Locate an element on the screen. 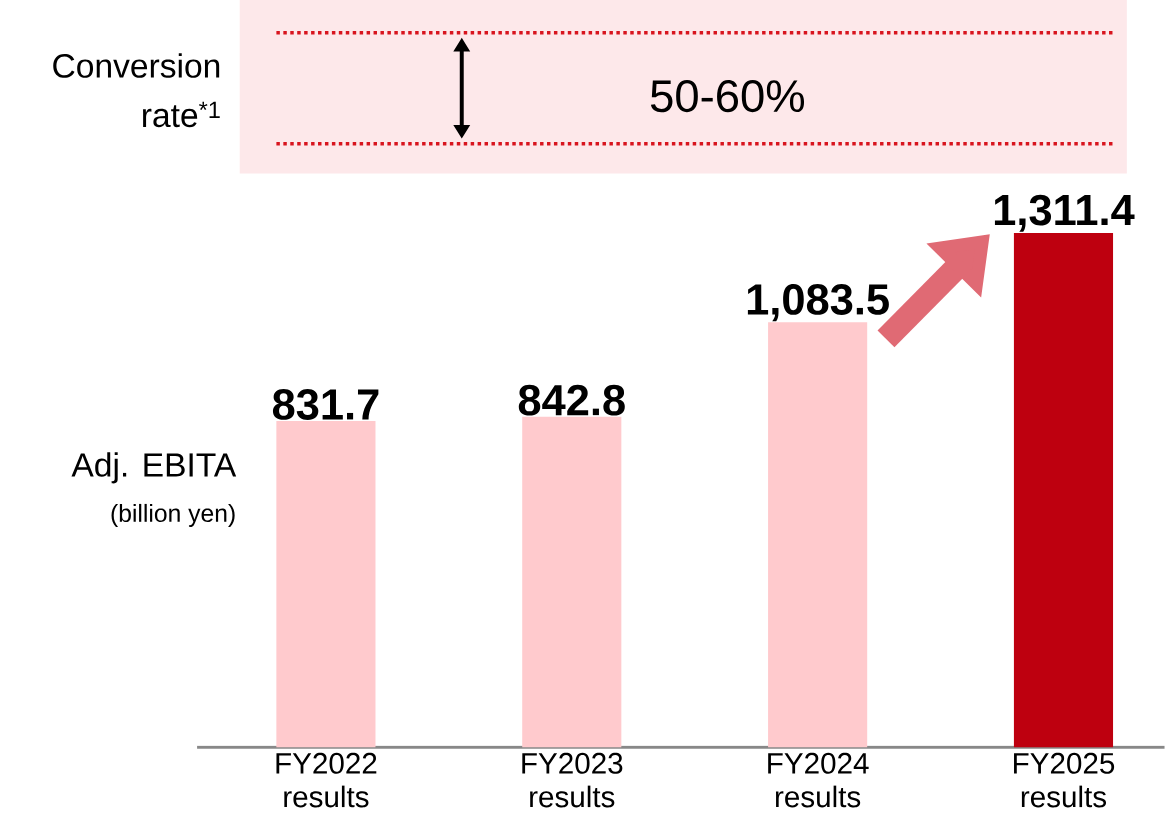  text: 50-60% is located at coordinates (727, 96).